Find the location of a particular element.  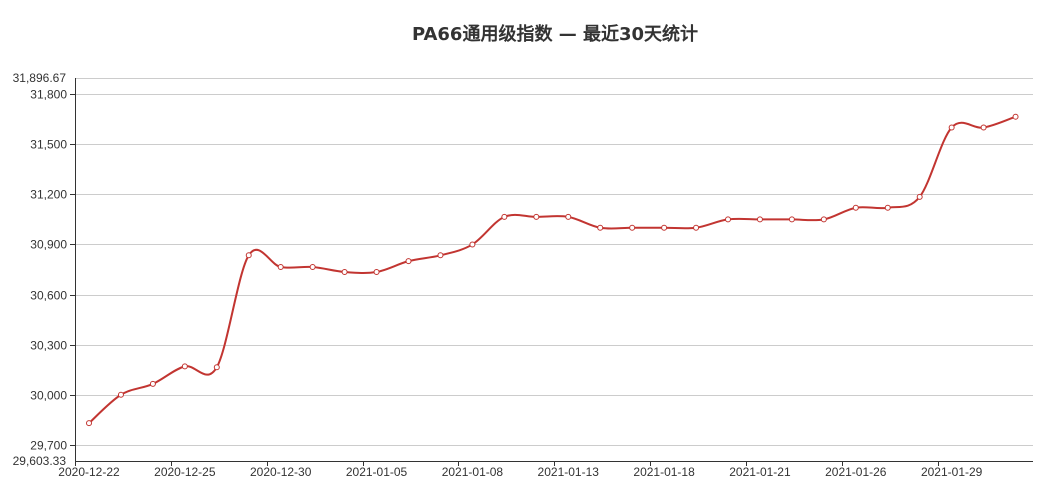

x-tick-label: 2021-01-08 is located at coordinates (473, 472).